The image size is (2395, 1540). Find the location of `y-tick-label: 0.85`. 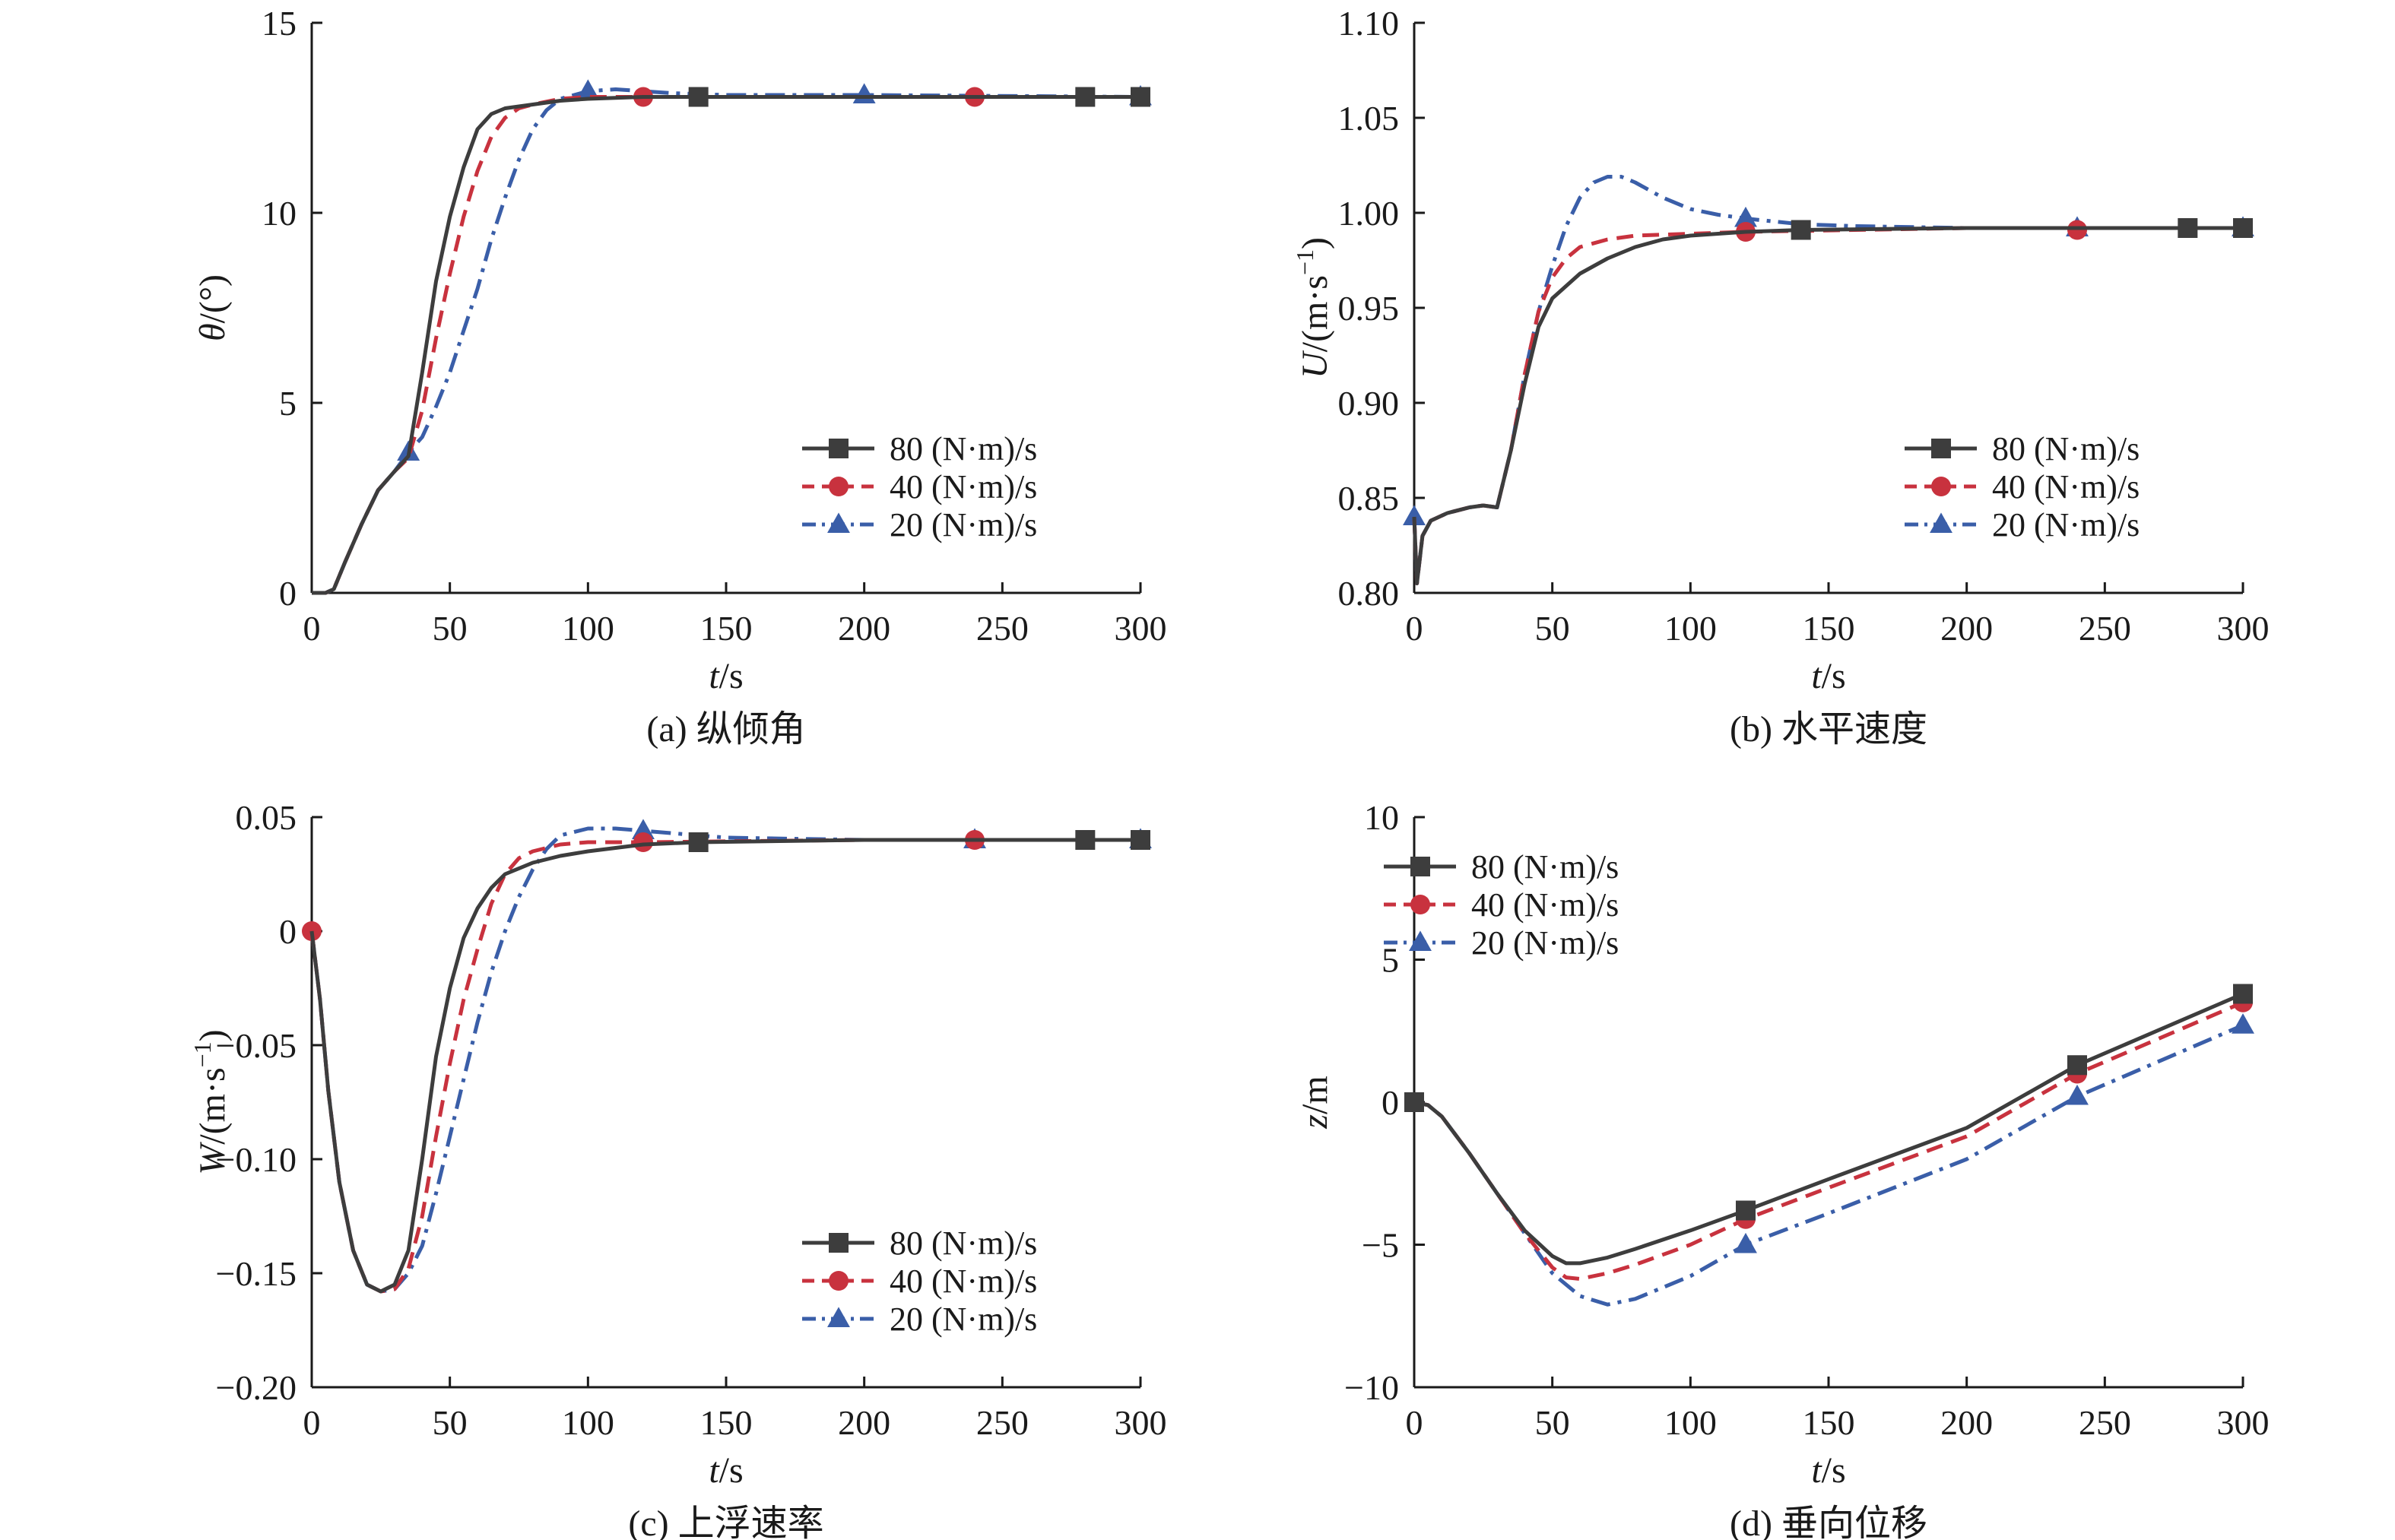

y-tick-label: 0.85 is located at coordinates (1369, 498).